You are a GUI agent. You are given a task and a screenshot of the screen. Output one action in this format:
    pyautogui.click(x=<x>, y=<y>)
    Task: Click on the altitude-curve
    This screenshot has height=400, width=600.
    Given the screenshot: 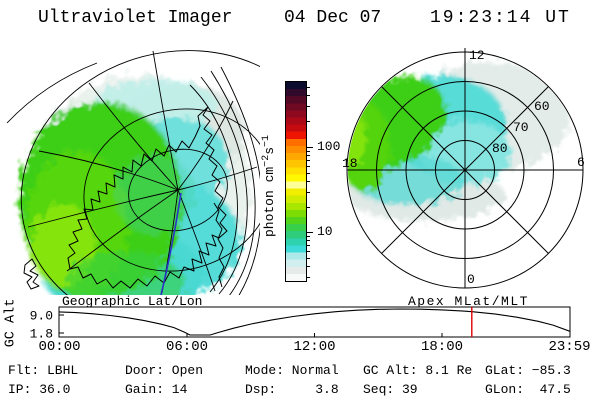 What is the action you would take?
    pyautogui.click(x=314, y=322)
    